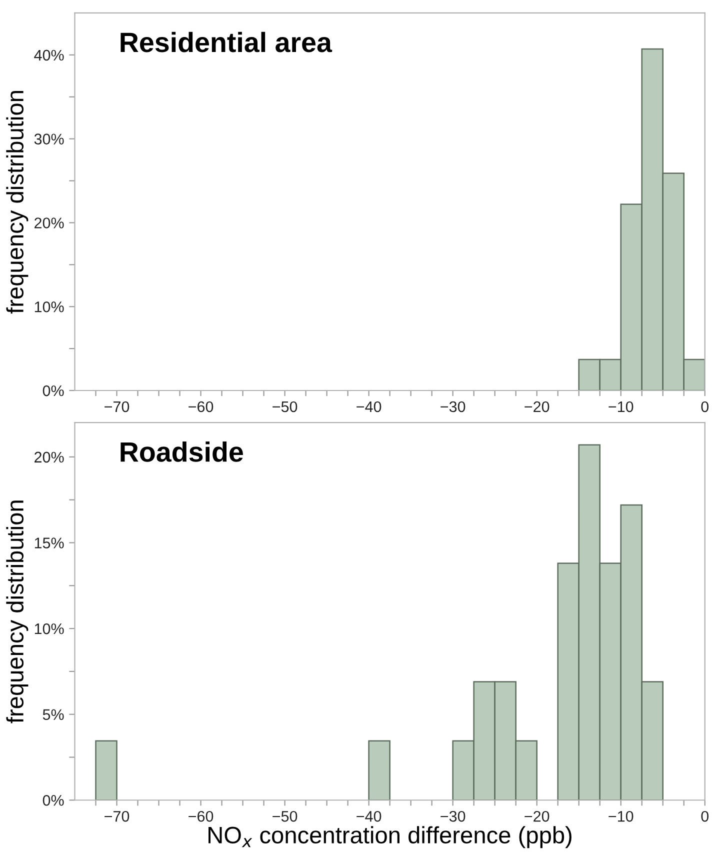  What do you see at coordinates (53, 714) in the screenshot?
I see `y-tick-label: 5%` at bounding box center [53, 714].